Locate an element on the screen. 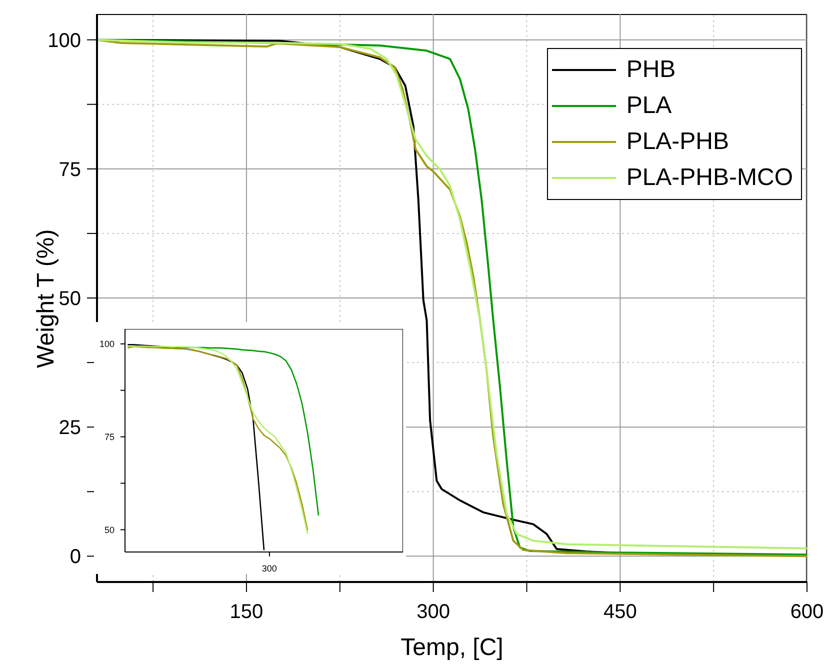 The image size is (829, 669). x-tick-label: 450 is located at coordinates (620, 612).